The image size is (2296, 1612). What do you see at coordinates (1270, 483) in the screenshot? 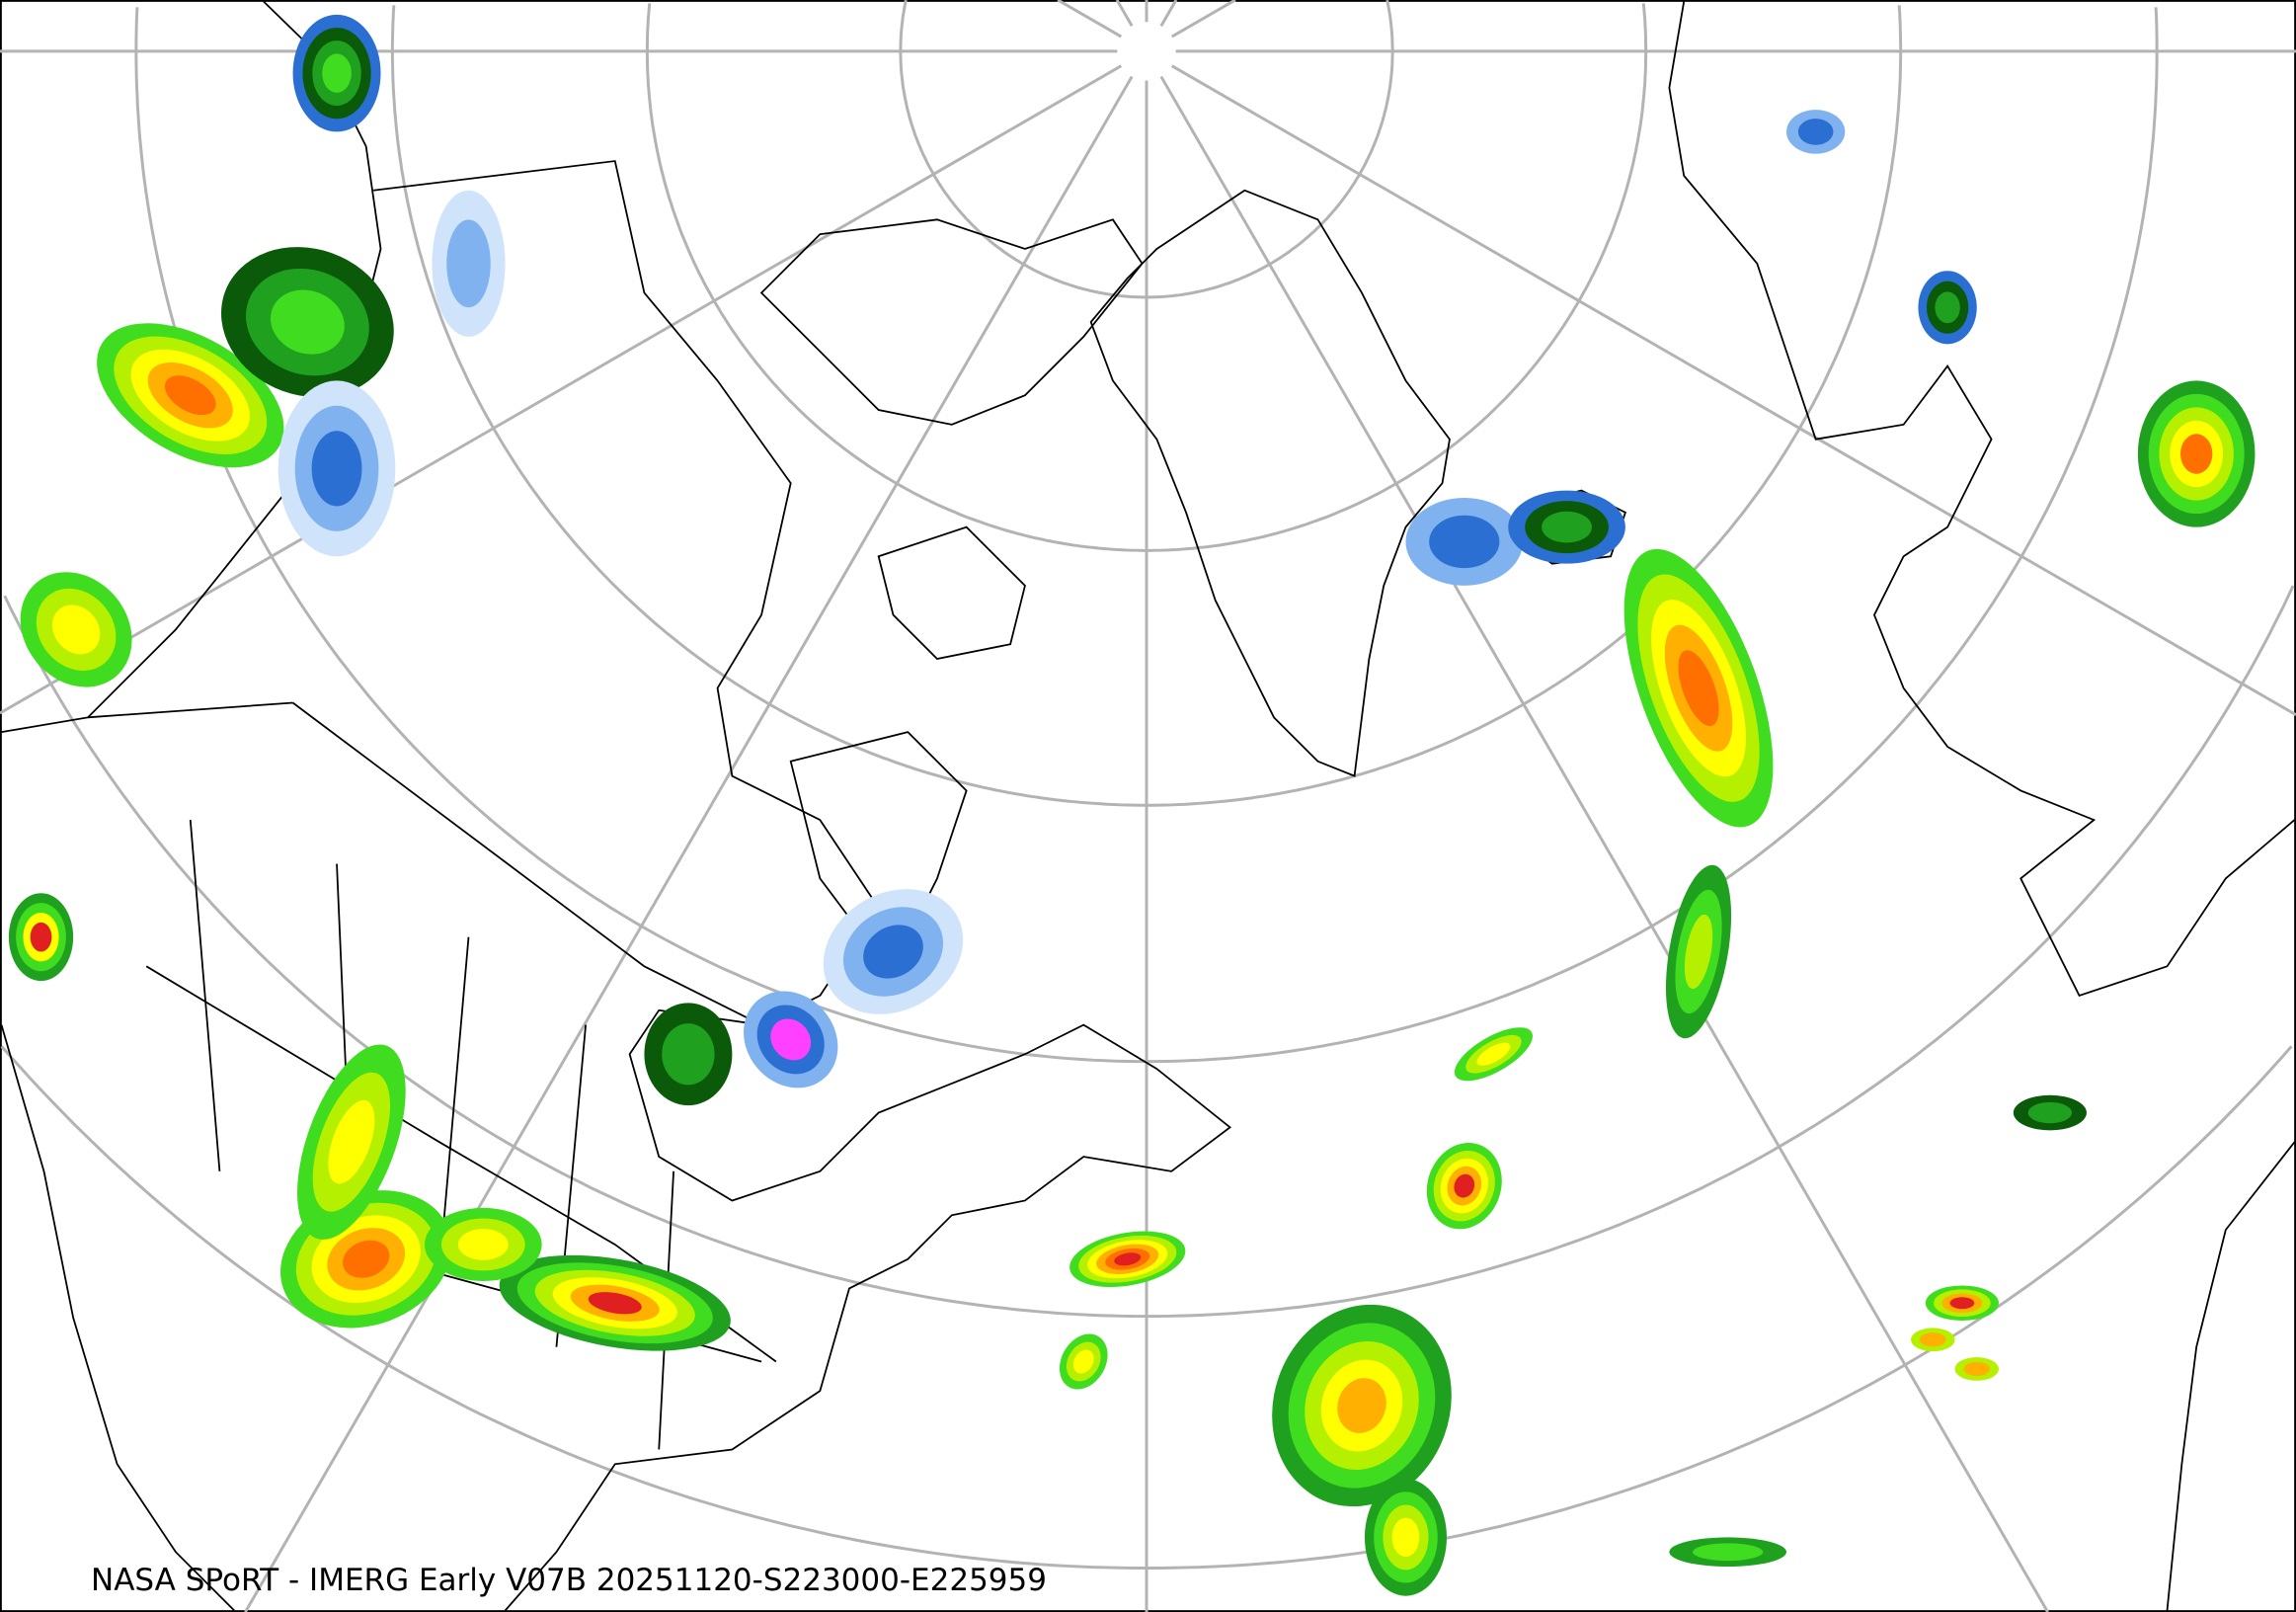
I see `greenland-coast` at bounding box center [1270, 483].